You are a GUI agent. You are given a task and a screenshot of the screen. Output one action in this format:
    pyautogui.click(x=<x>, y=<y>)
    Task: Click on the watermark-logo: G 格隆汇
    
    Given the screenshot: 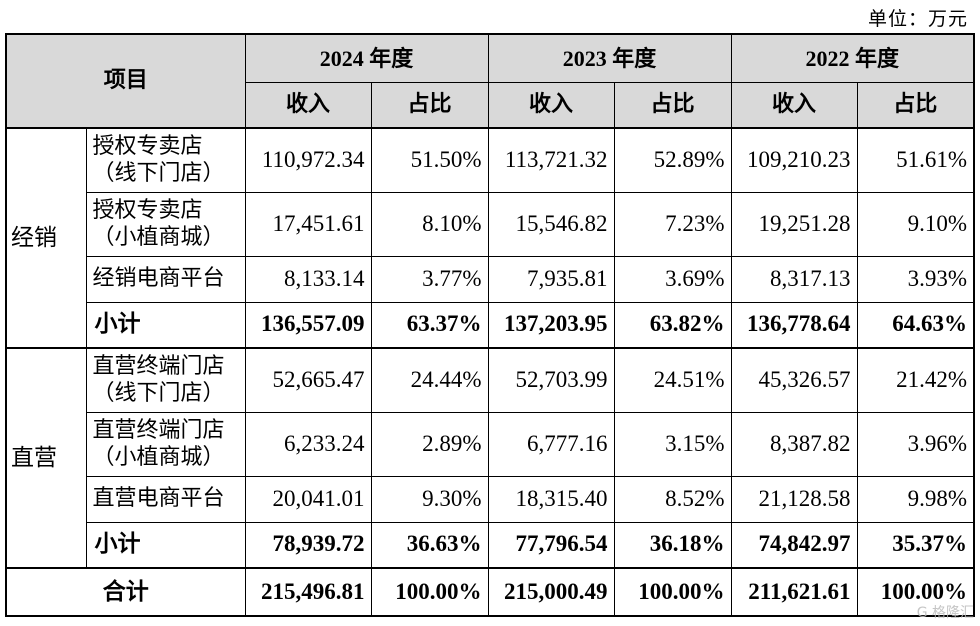 What is the action you would take?
    pyautogui.click(x=945, y=613)
    